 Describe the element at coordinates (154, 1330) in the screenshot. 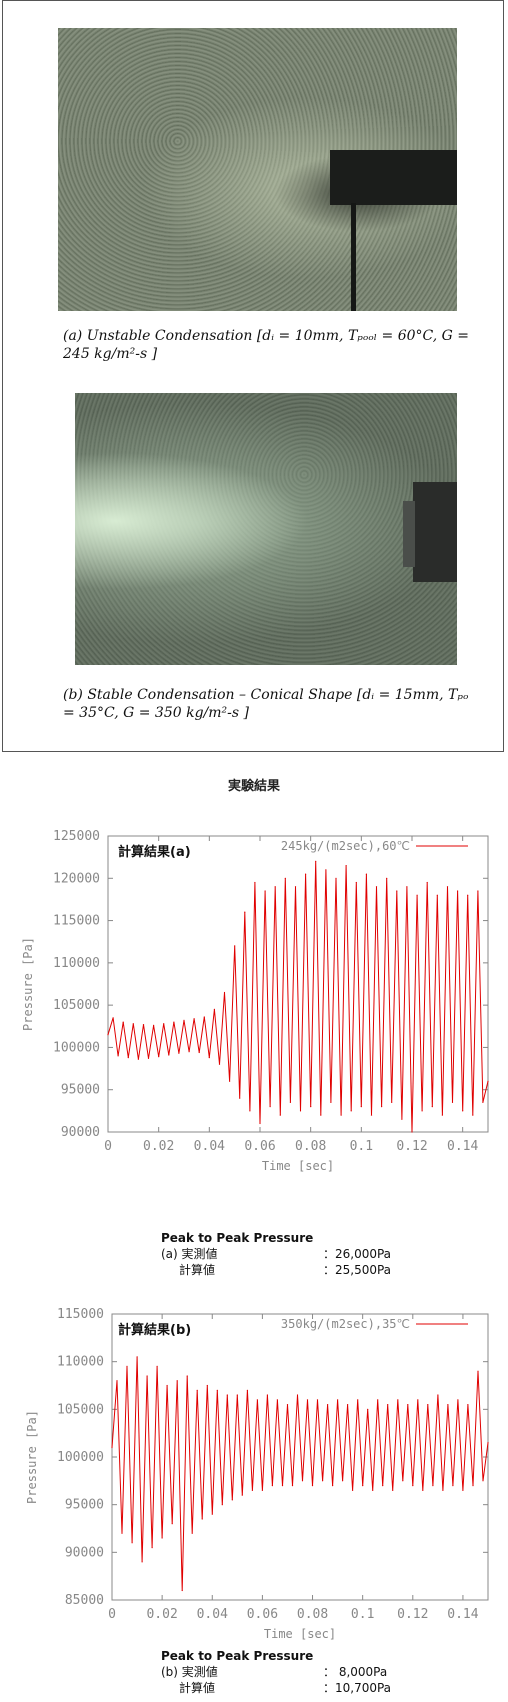

I see `chart-inset-label: 計算結果(b)` at that location.